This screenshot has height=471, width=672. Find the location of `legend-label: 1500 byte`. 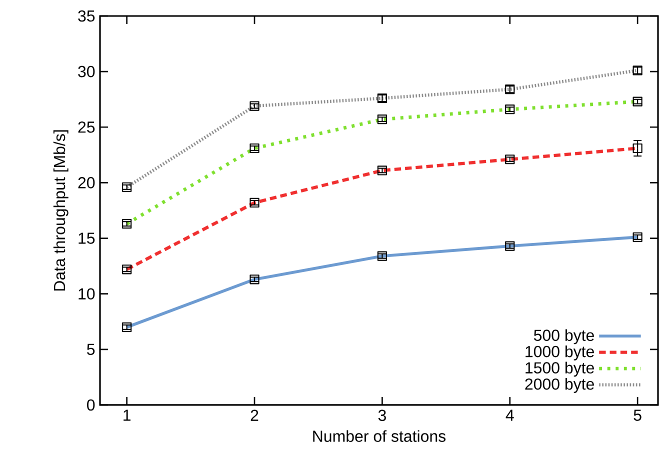

legend-label: 1500 byte is located at coordinates (560, 369).